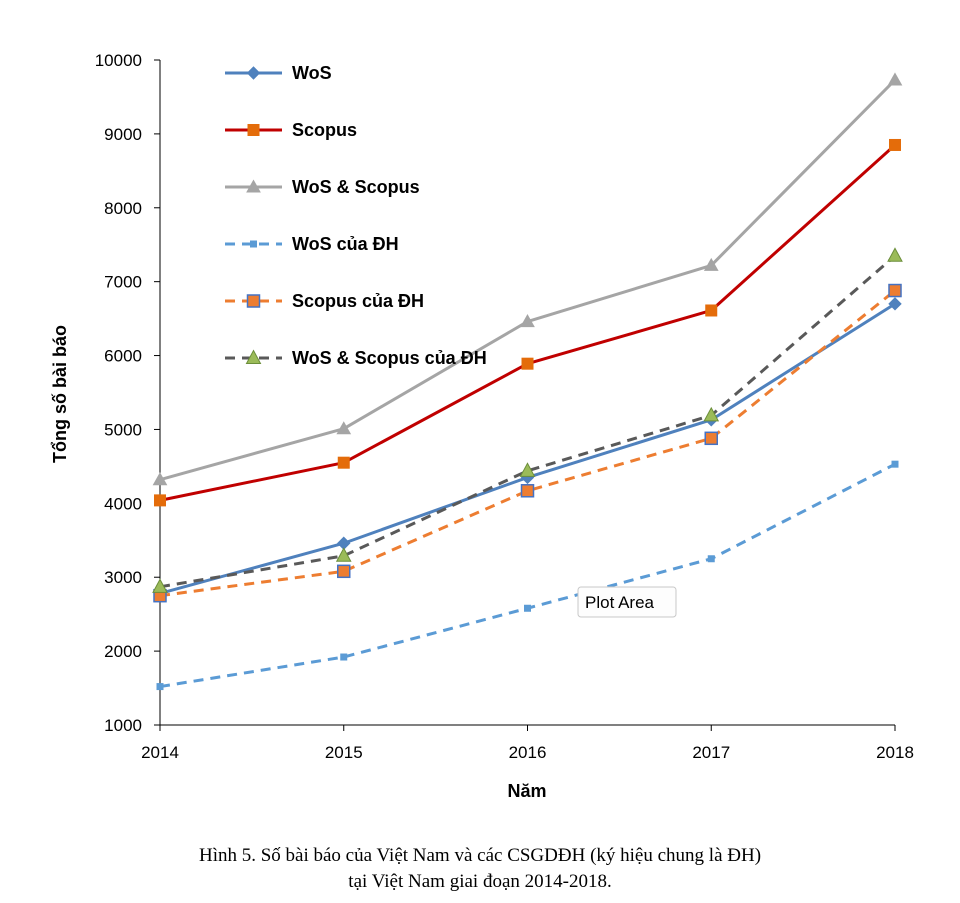 The height and width of the screenshot is (903, 960). What do you see at coordinates (123, 725) in the screenshot?
I see `y-tick-label: 1000` at bounding box center [123, 725].